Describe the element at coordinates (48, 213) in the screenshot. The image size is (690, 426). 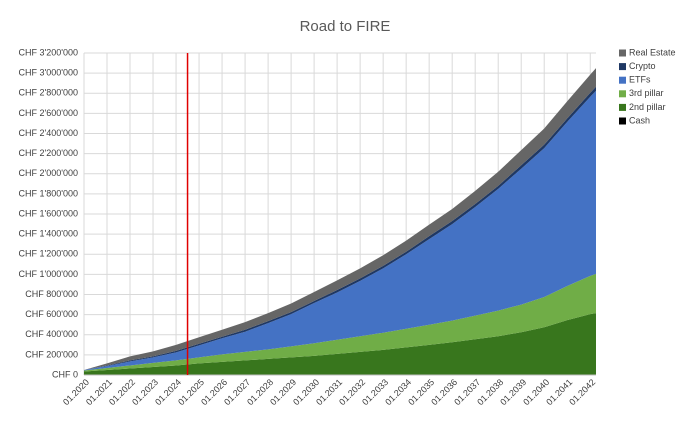
I see `y-tick-label: CHF 1'600'000` at that location.